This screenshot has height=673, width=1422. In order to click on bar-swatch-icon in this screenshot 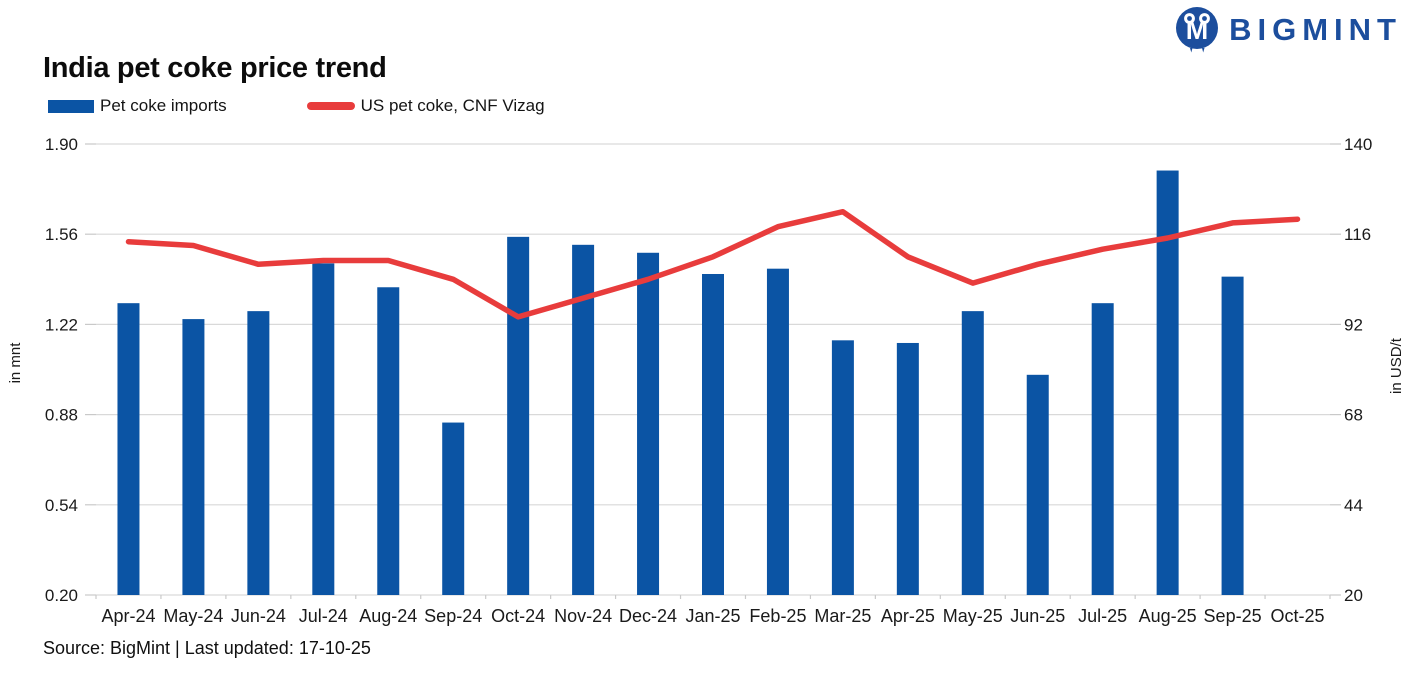, I will do `click(71, 106)`.